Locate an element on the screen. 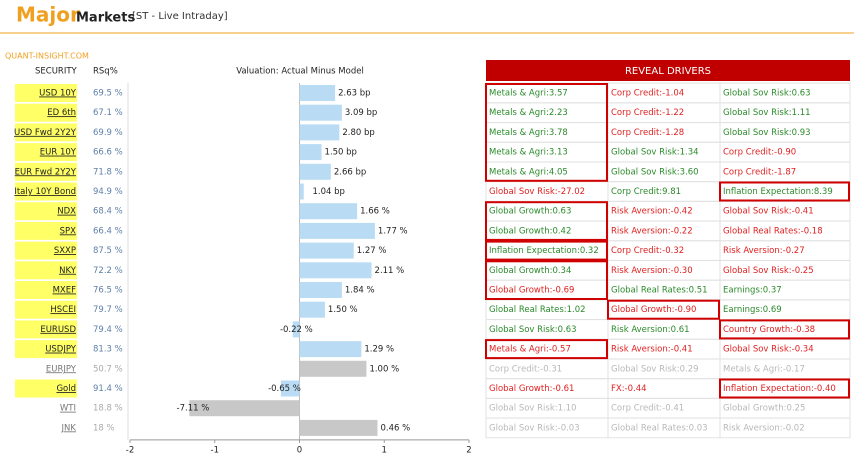 Image resolution: width=854 pixels, height=472 pixels. driver: Metals & Agri:3.13 is located at coordinates (528, 153).